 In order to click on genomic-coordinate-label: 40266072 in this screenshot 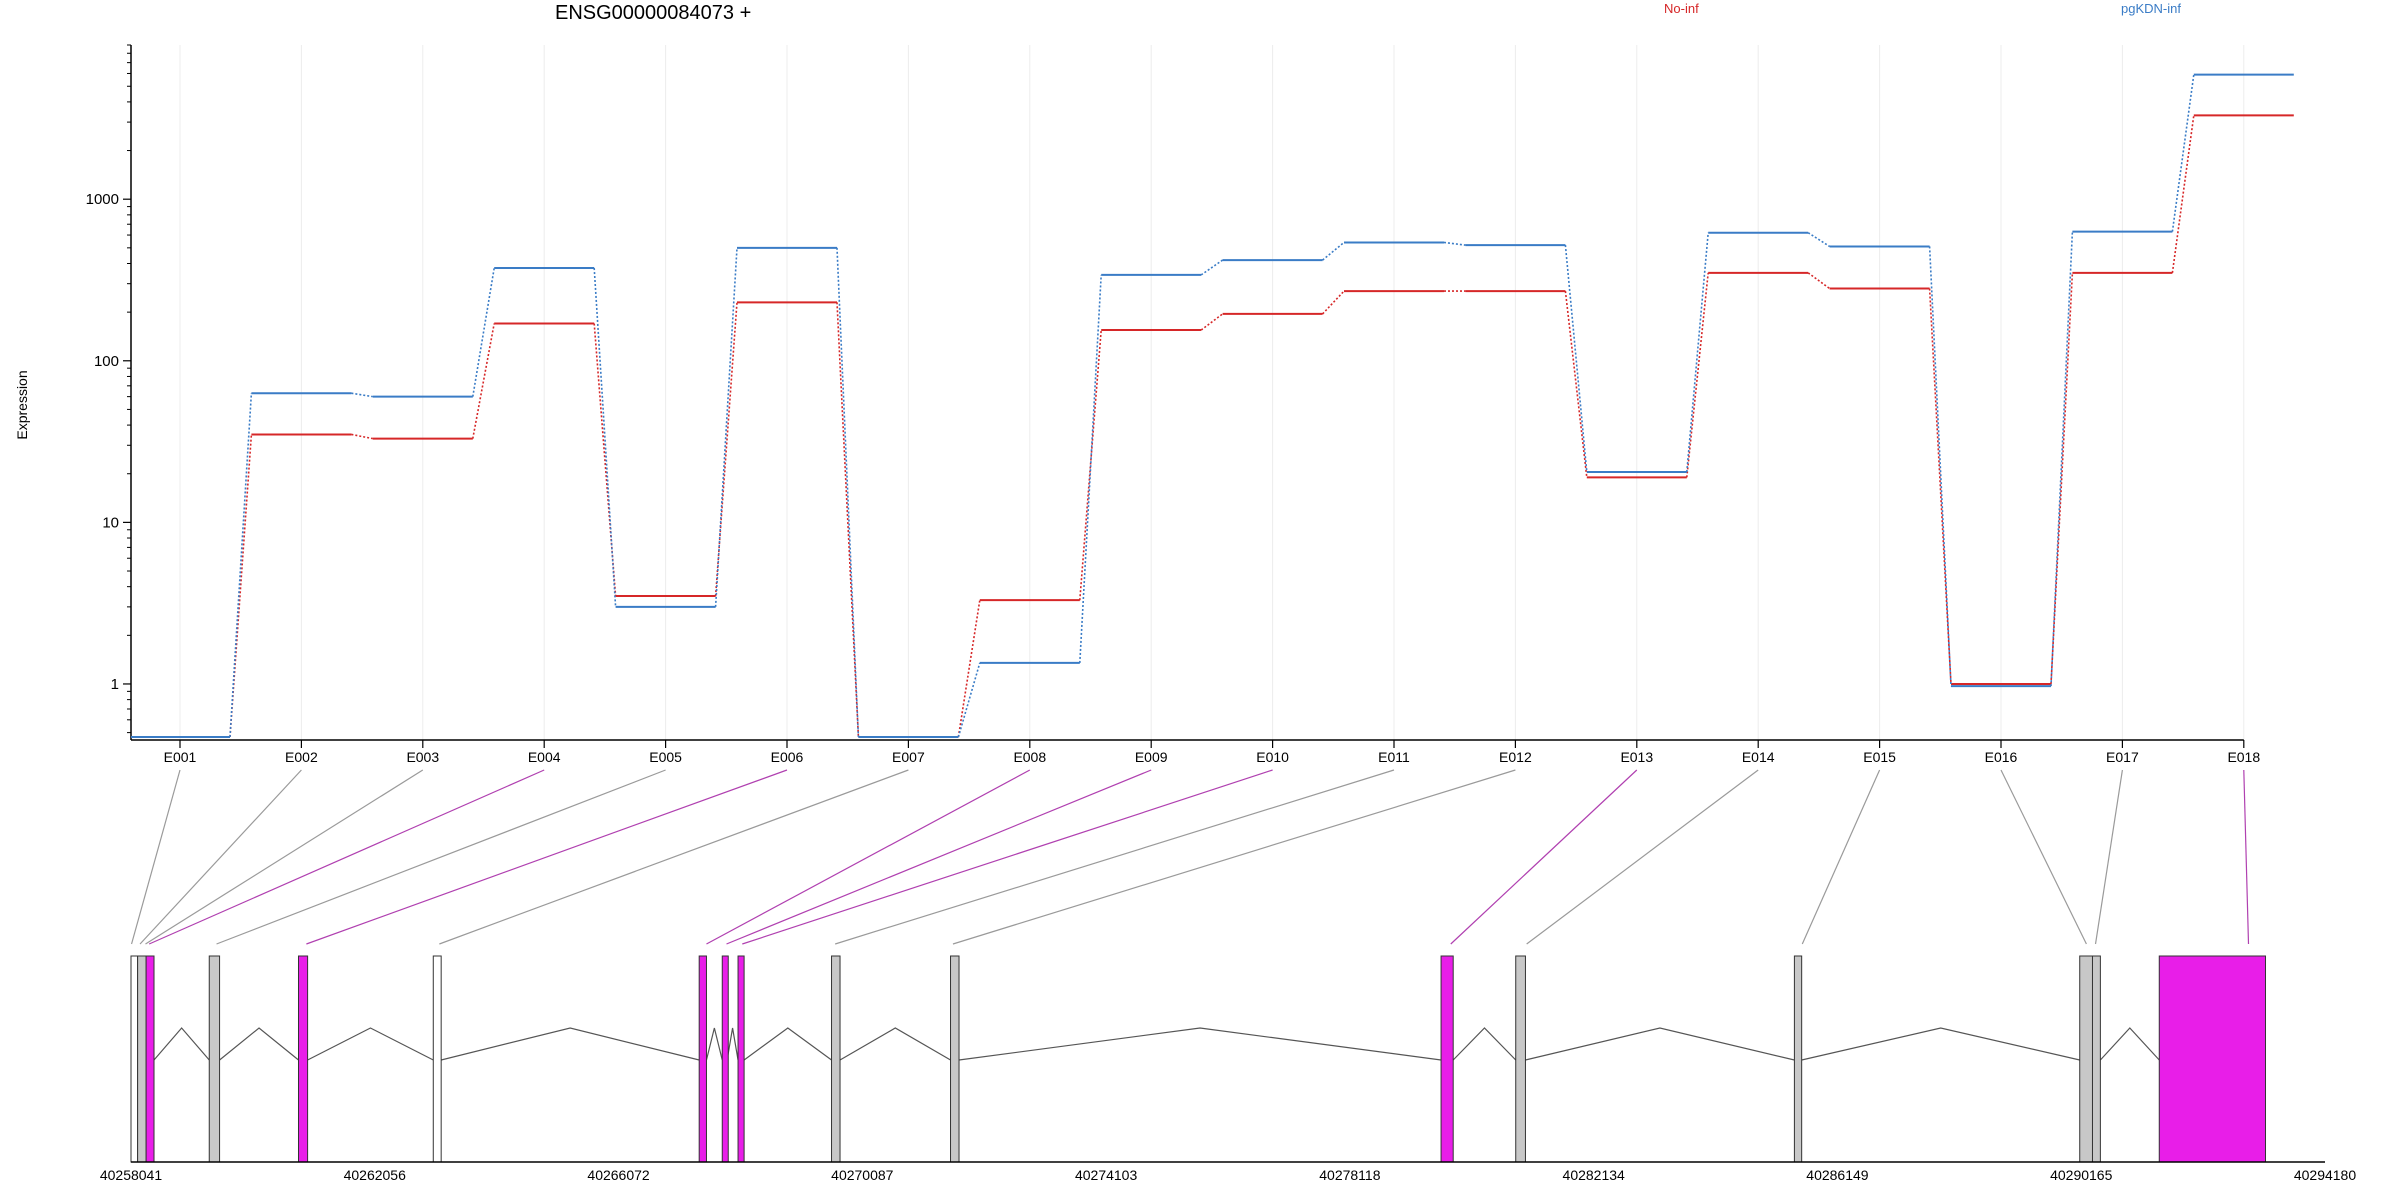, I will do `click(618, 1175)`.